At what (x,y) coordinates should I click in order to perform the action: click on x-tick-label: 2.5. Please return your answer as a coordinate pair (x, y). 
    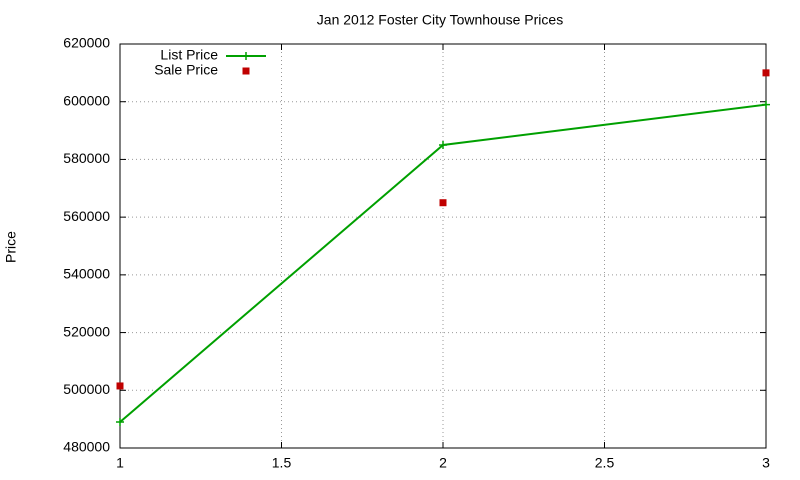
    Looking at the image, I should click on (605, 463).